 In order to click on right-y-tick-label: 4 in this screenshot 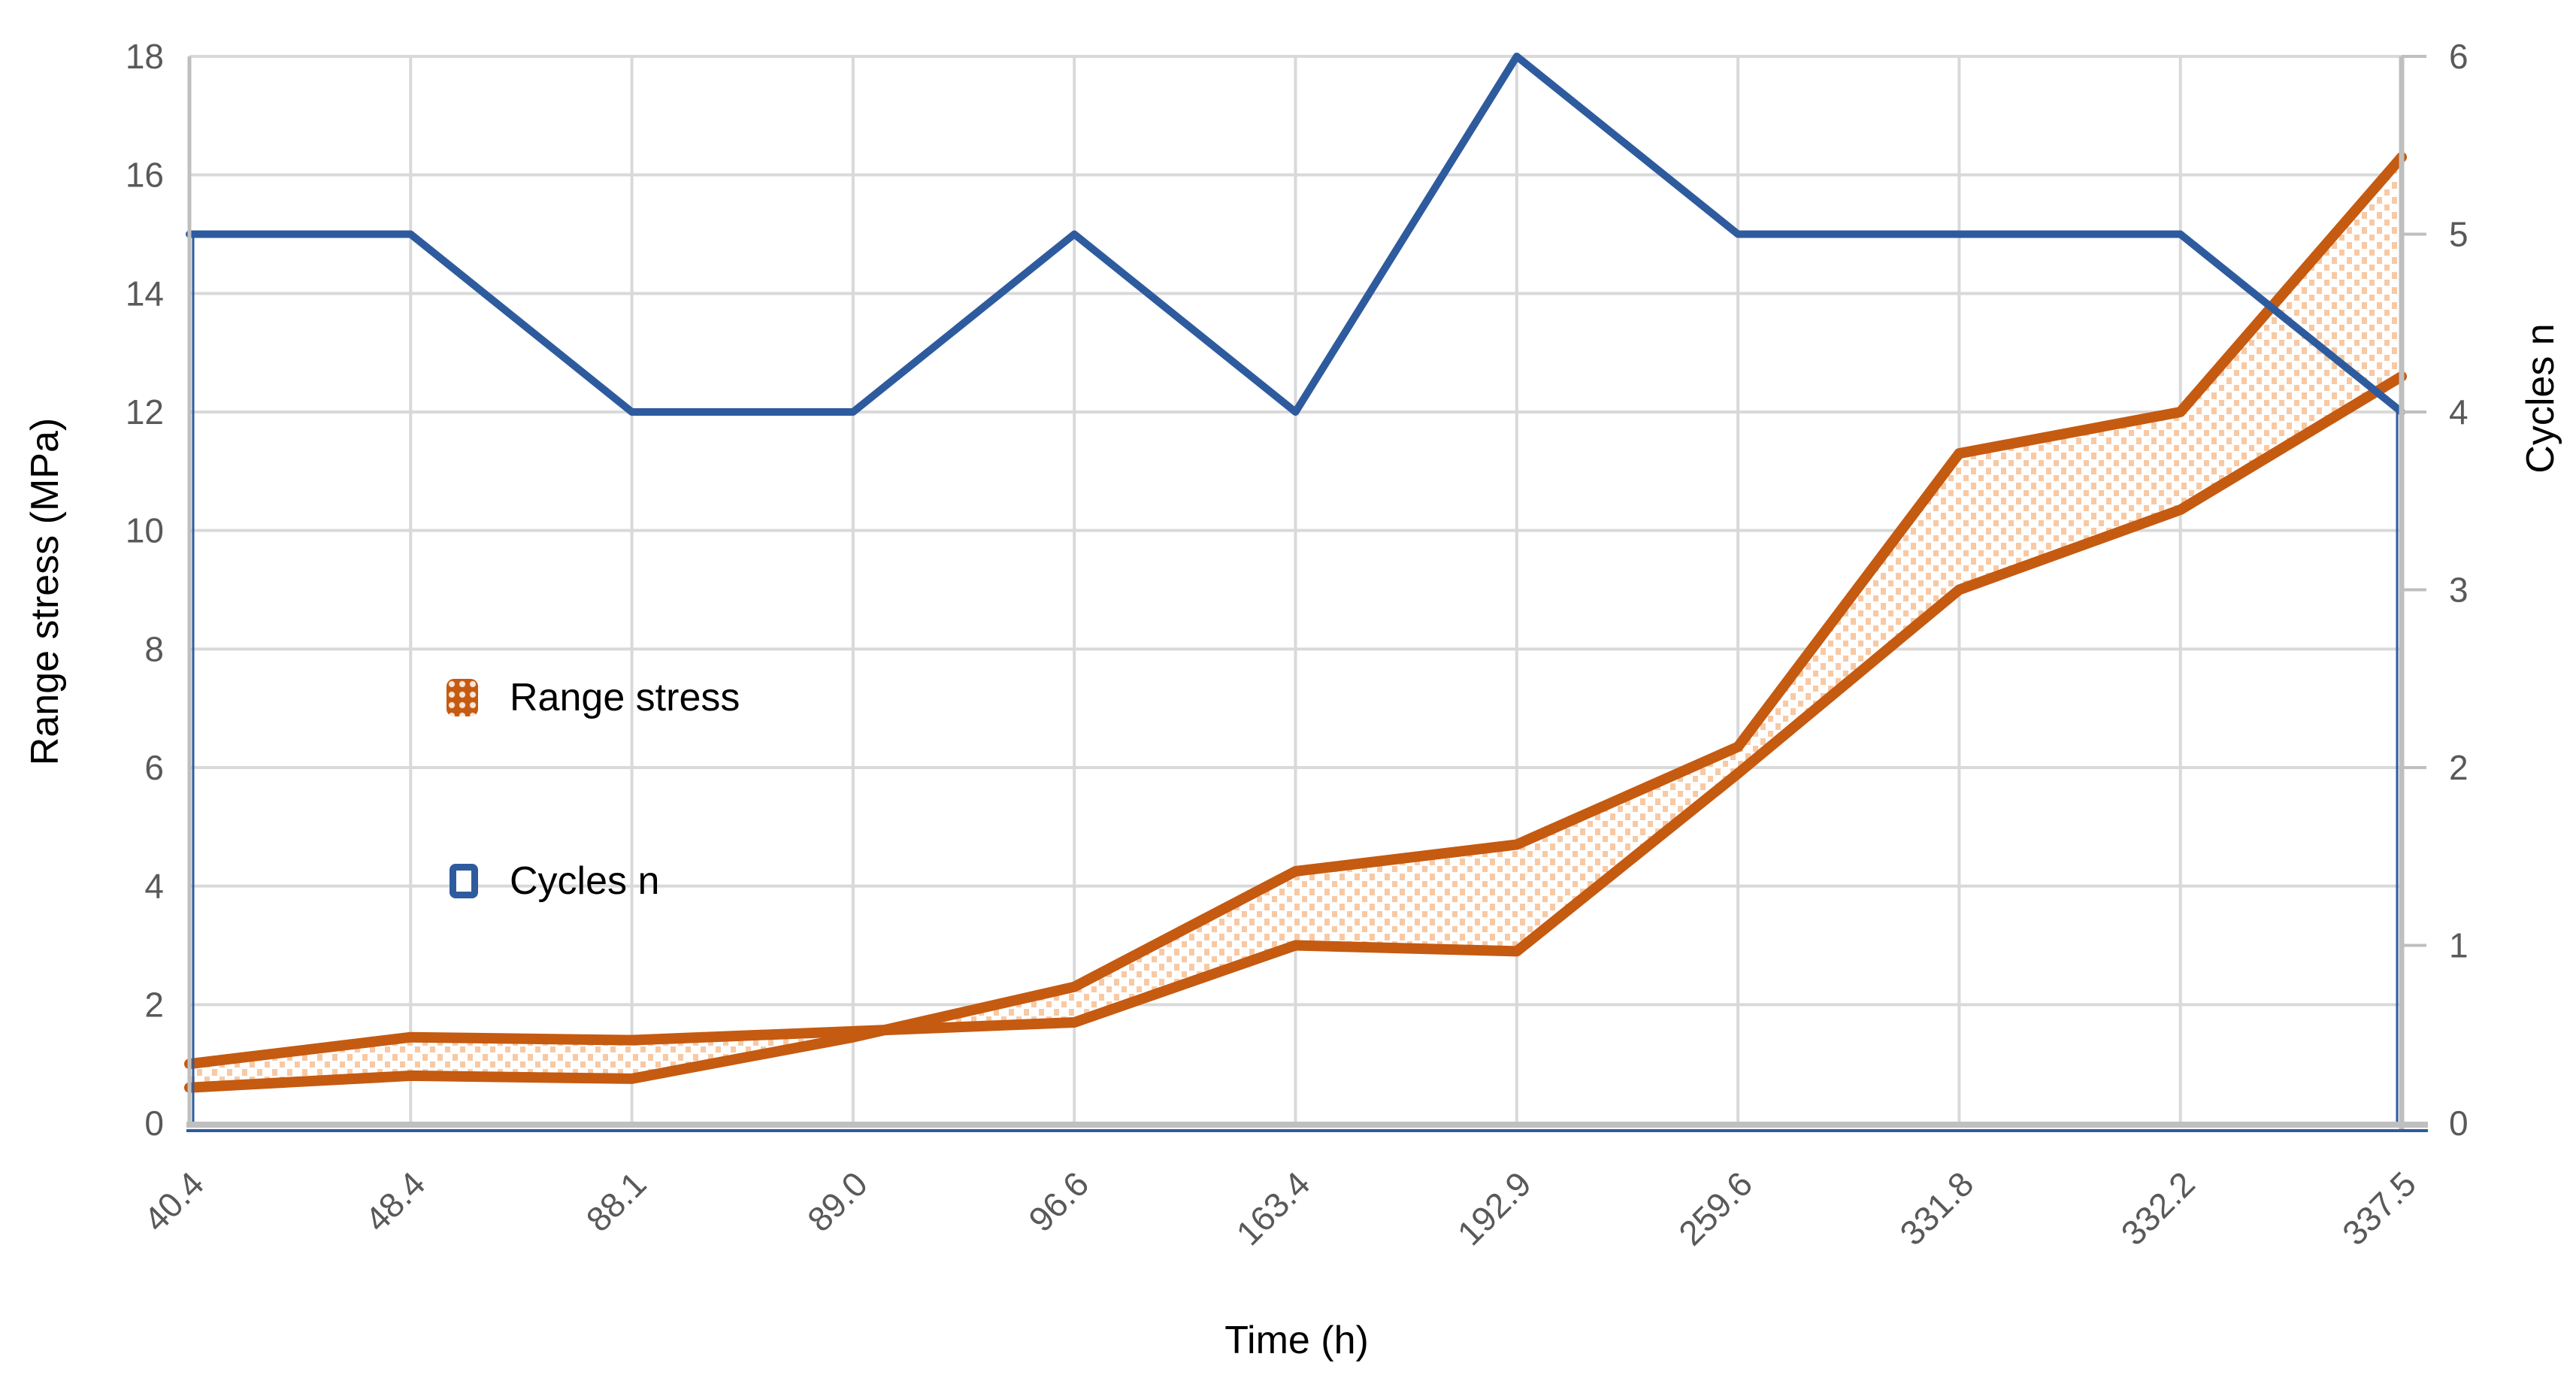, I will do `click(2459, 412)`.